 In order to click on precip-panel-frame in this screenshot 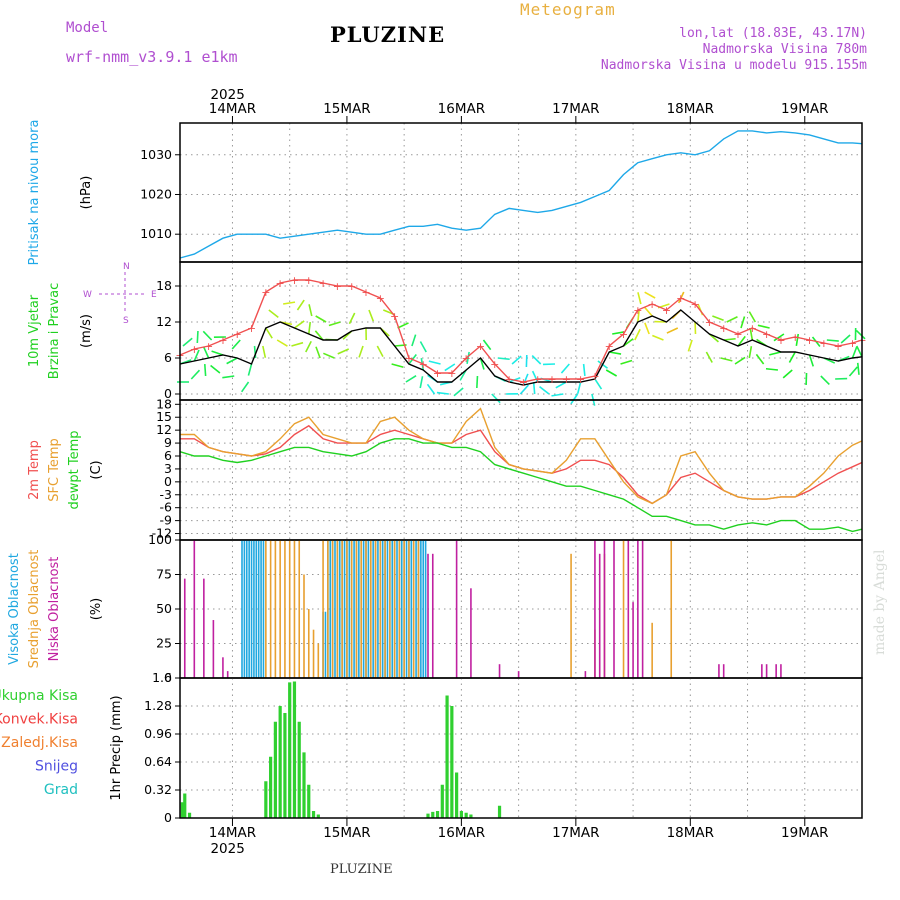, I will do `click(521, 748)`.